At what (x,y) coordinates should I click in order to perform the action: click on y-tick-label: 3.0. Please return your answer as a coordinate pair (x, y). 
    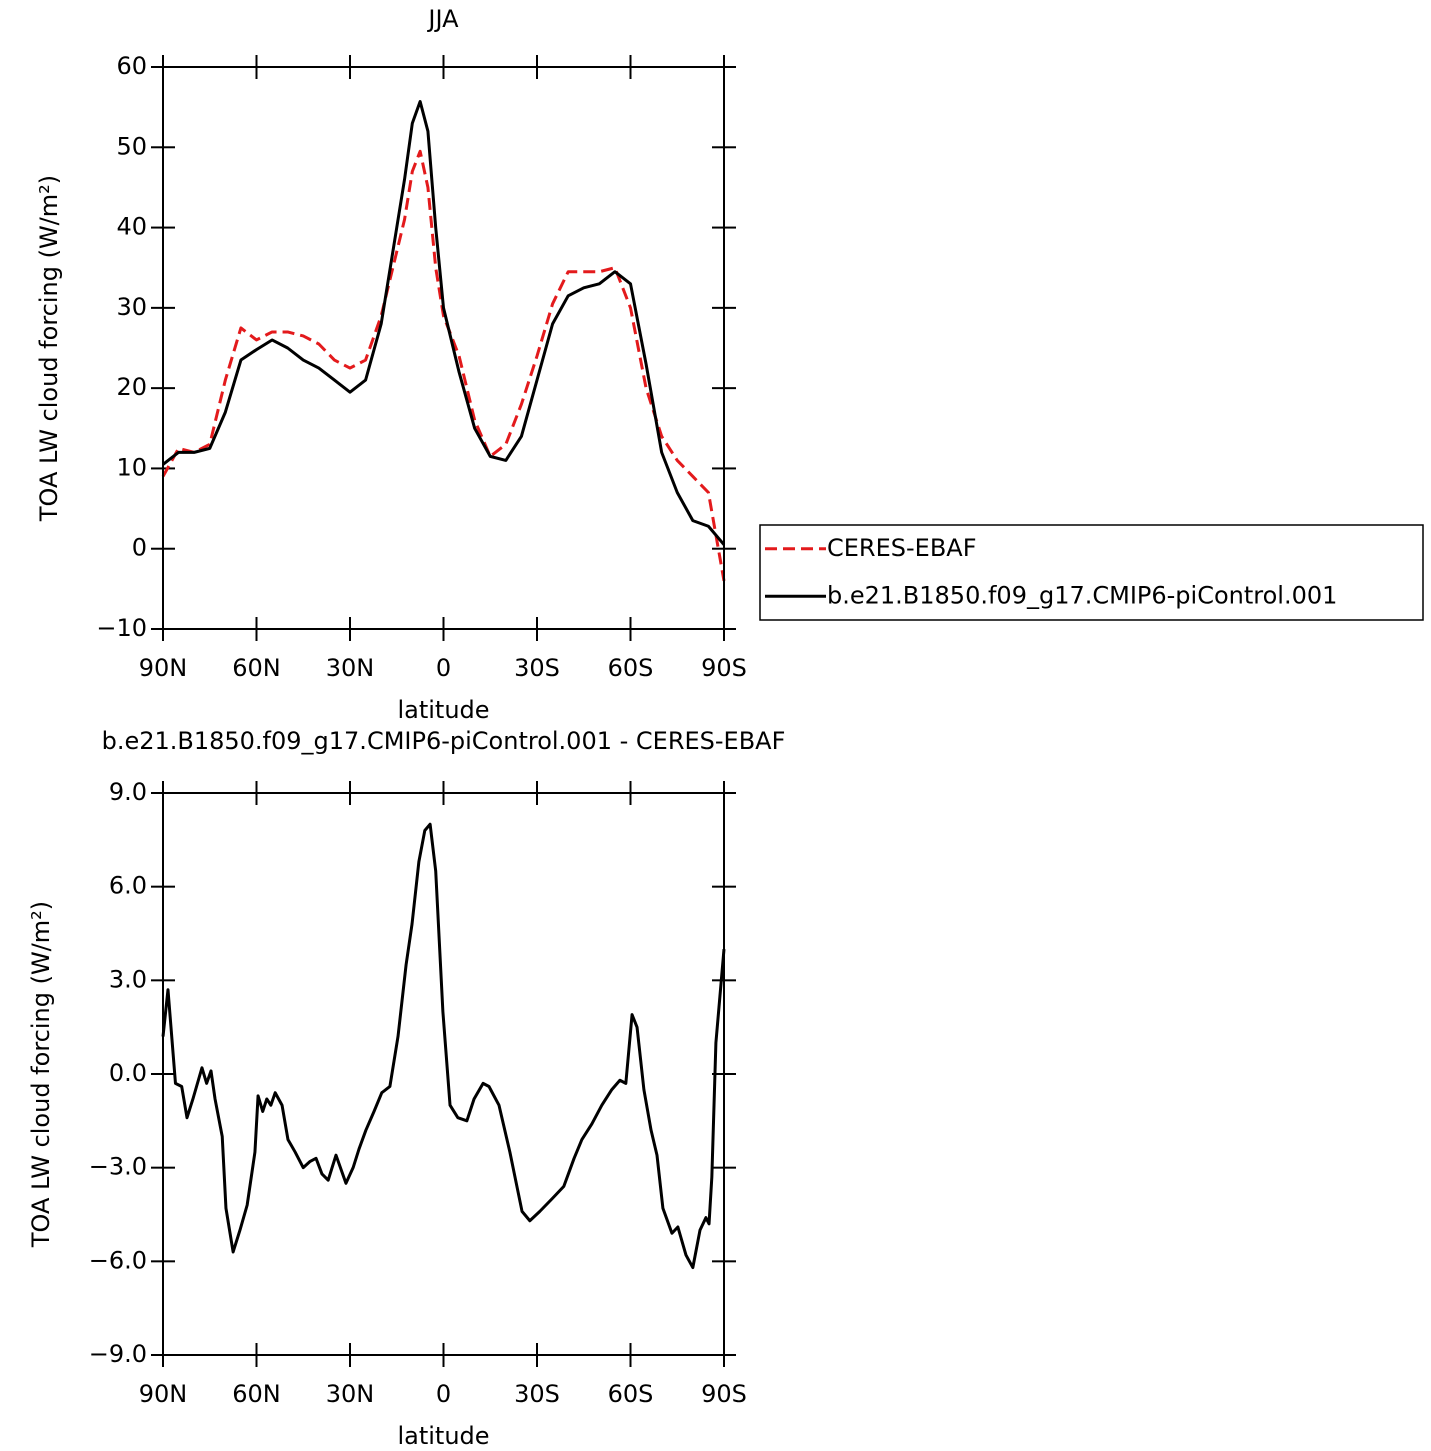
    Looking at the image, I should click on (128, 979).